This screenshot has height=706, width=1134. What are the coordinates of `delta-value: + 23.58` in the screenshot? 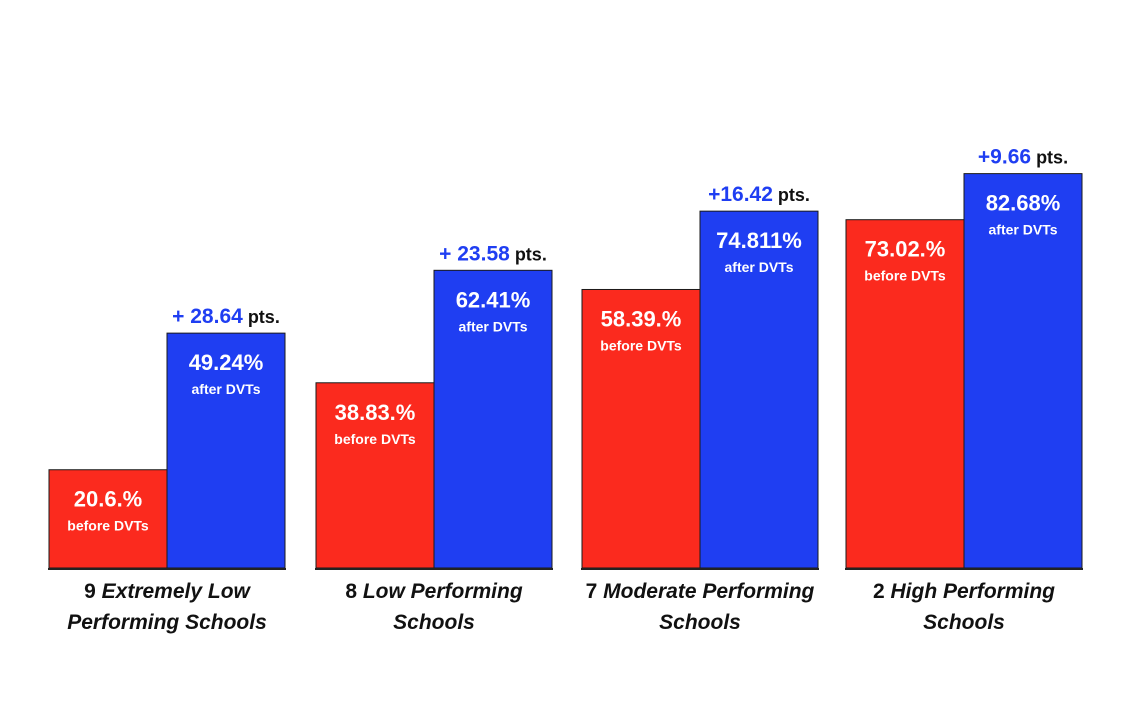 It's located at (474, 253).